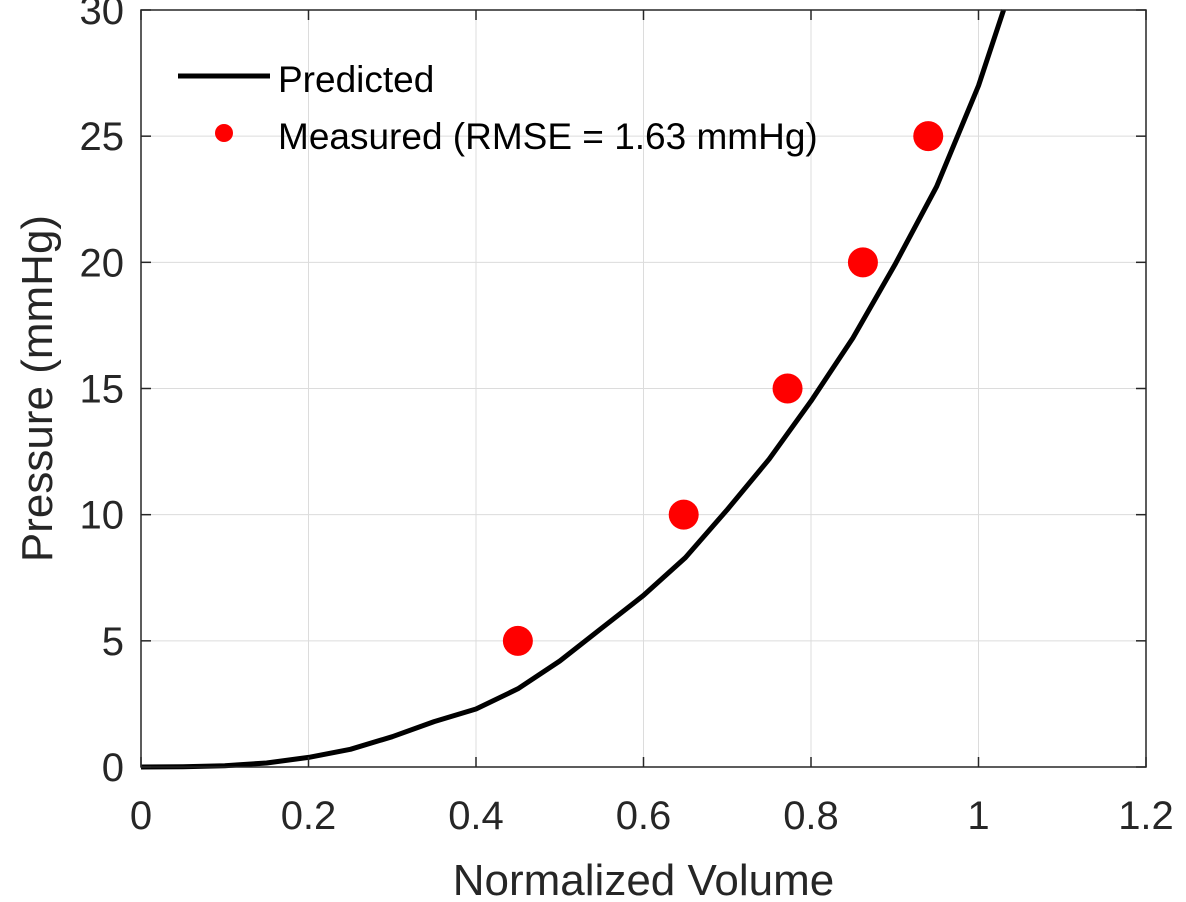 Image resolution: width=1186 pixels, height=902 pixels. What do you see at coordinates (141, 816) in the screenshot?
I see `x-tick-label: 0` at bounding box center [141, 816].